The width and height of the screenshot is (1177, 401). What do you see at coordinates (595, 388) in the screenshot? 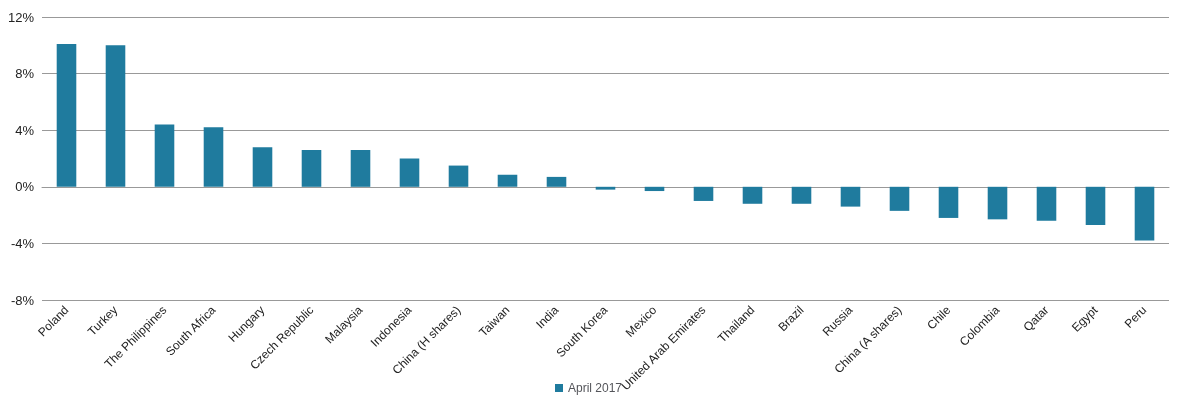
I see `legend-label: April 2017` at bounding box center [595, 388].